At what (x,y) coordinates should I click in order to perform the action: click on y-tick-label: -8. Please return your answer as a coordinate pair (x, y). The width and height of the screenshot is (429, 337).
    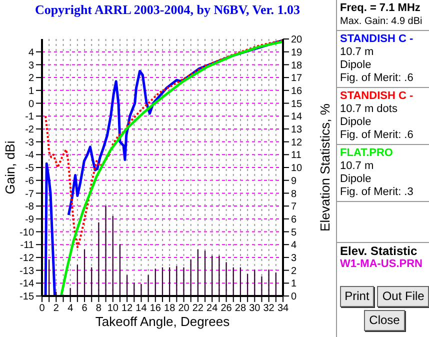
    Looking at the image, I should click on (29, 207).